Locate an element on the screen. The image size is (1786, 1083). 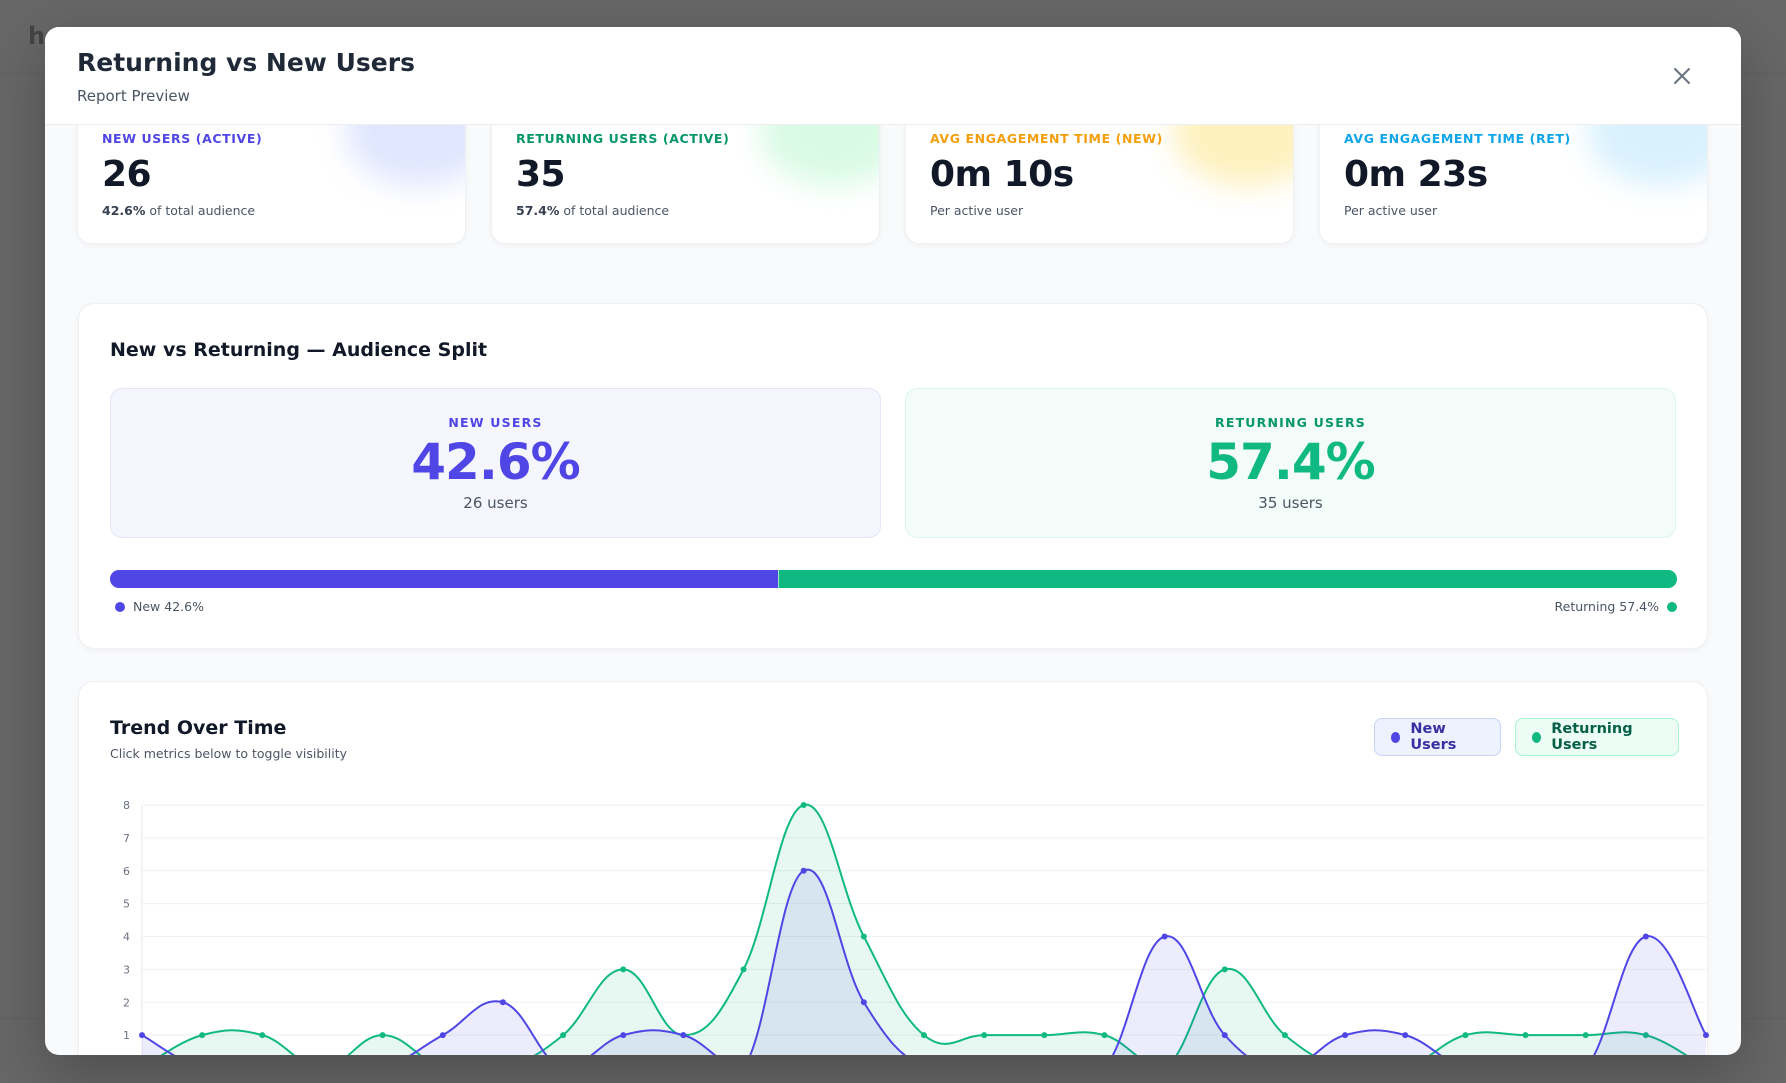
new-users-split-count: 26 users is located at coordinates (495, 503).